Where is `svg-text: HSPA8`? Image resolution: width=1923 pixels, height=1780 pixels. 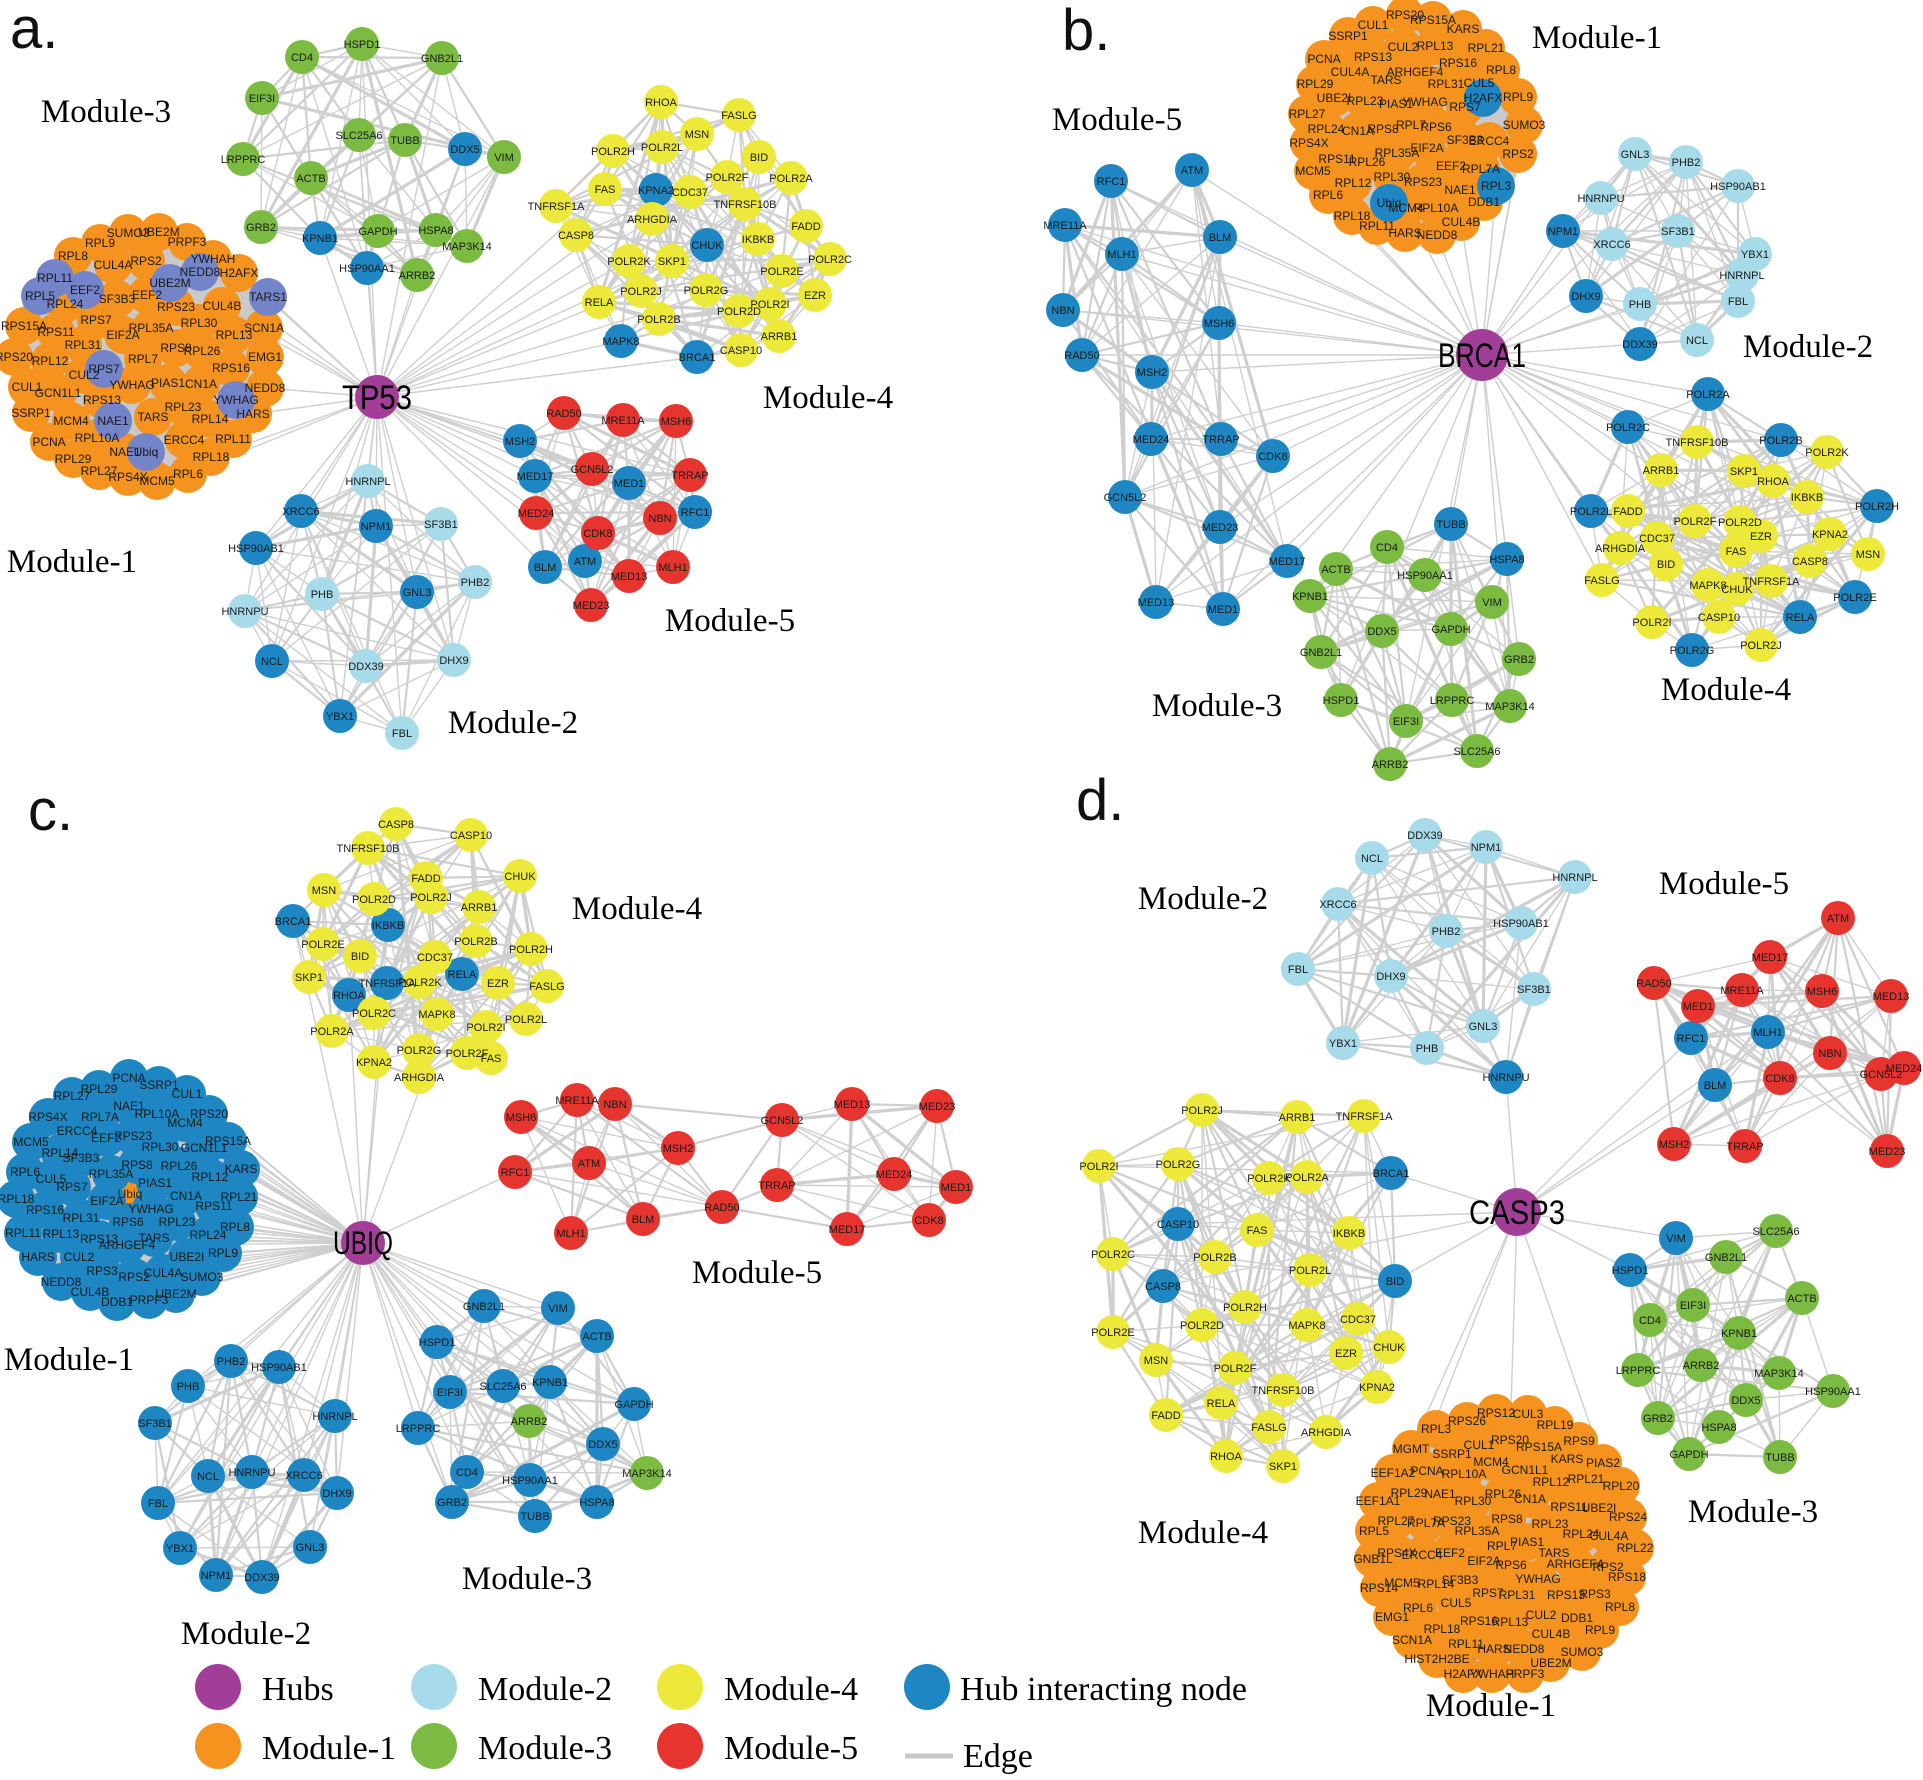 svg-text: HSPA8 is located at coordinates (435, 231).